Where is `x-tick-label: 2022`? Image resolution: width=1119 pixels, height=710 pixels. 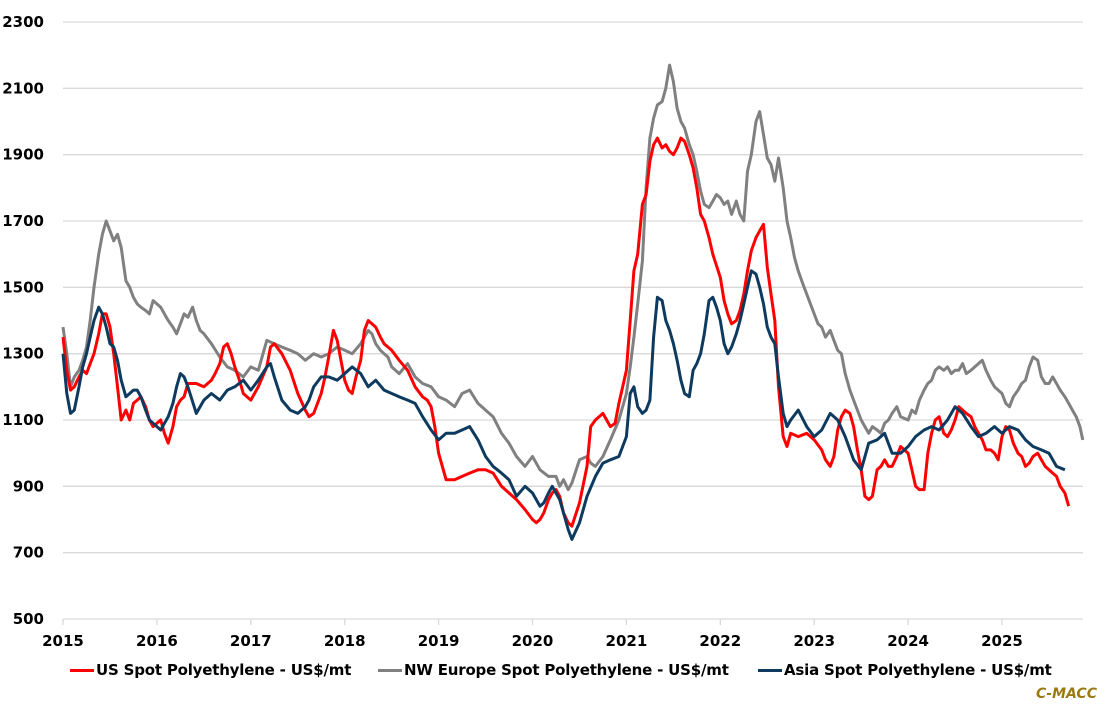
x-tick-label: 2022 is located at coordinates (720, 641).